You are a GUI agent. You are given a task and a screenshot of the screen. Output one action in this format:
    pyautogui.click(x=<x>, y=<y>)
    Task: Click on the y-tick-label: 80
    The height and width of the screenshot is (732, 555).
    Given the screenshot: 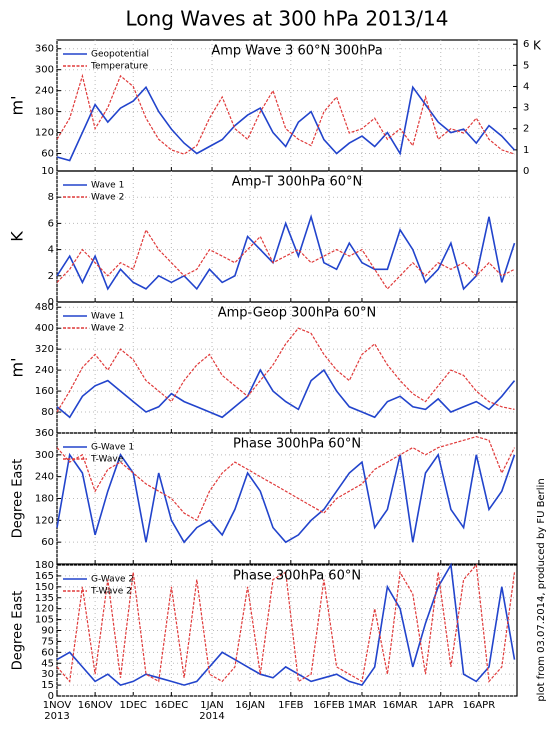 What is the action you would take?
    pyautogui.click(x=47, y=412)
    